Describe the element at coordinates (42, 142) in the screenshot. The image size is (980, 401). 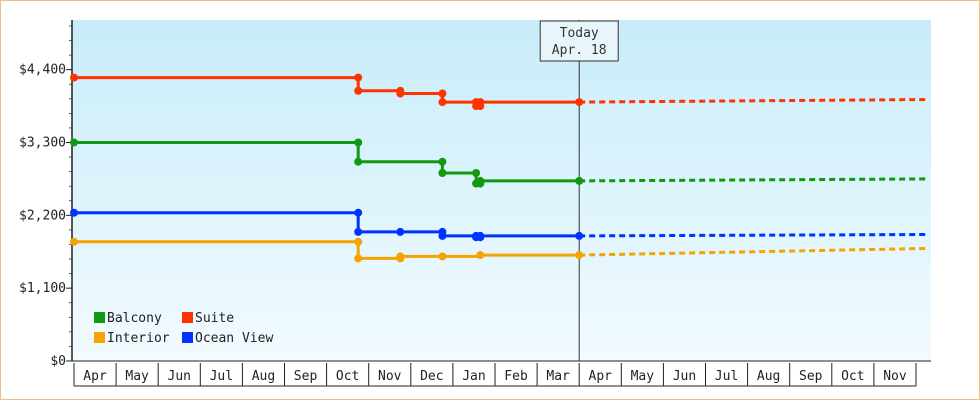
I see `y-tick-label: $3,300` at that location.